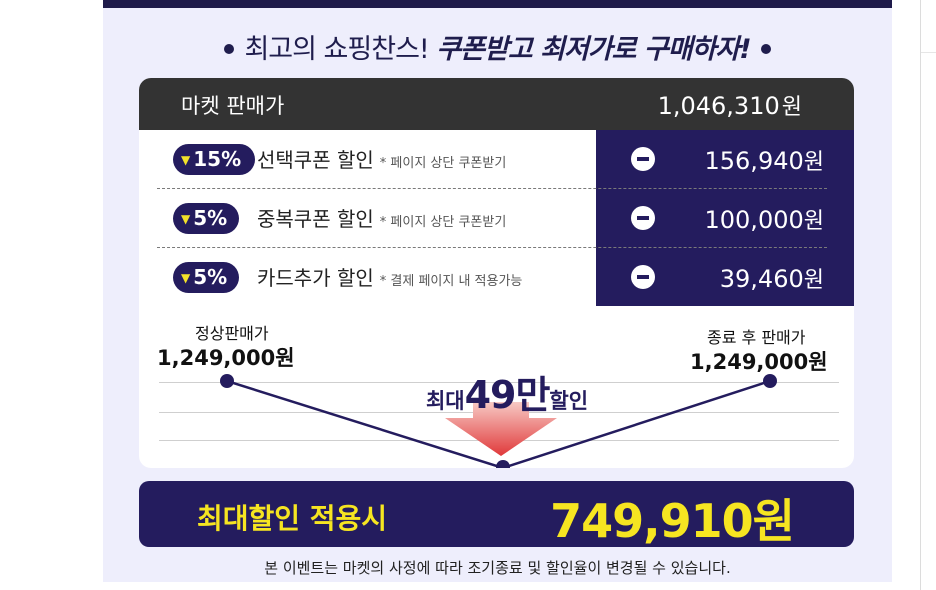  I want to click on start-point-marker, so click(227, 381).